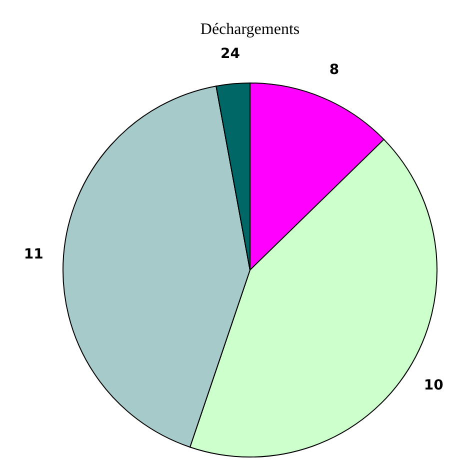 The width and height of the screenshot is (457, 464). What do you see at coordinates (334, 70) in the screenshot?
I see `slice-label: 8` at bounding box center [334, 70].